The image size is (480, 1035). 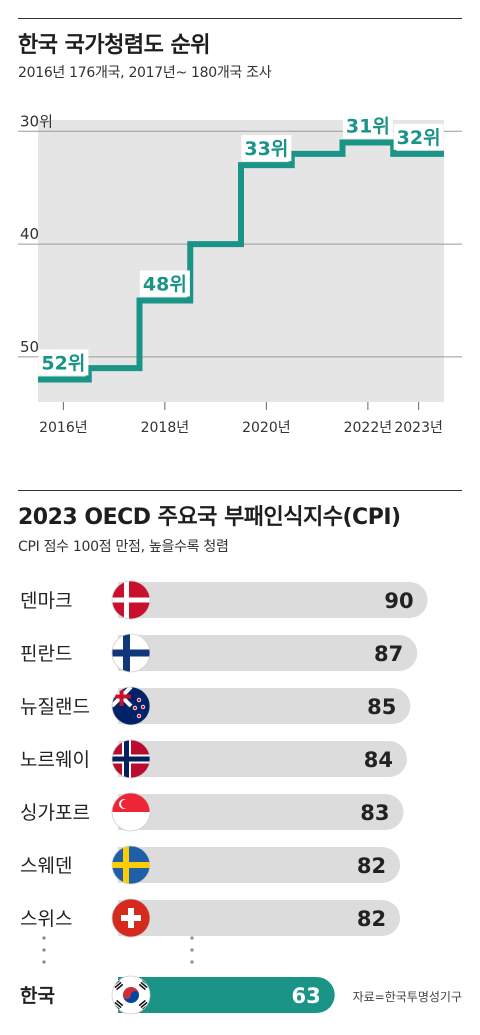 What do you see at coordinates (46, 866) in the screenshot?
I see `category-label: 스웨덴` at bounding box center [46, 866].